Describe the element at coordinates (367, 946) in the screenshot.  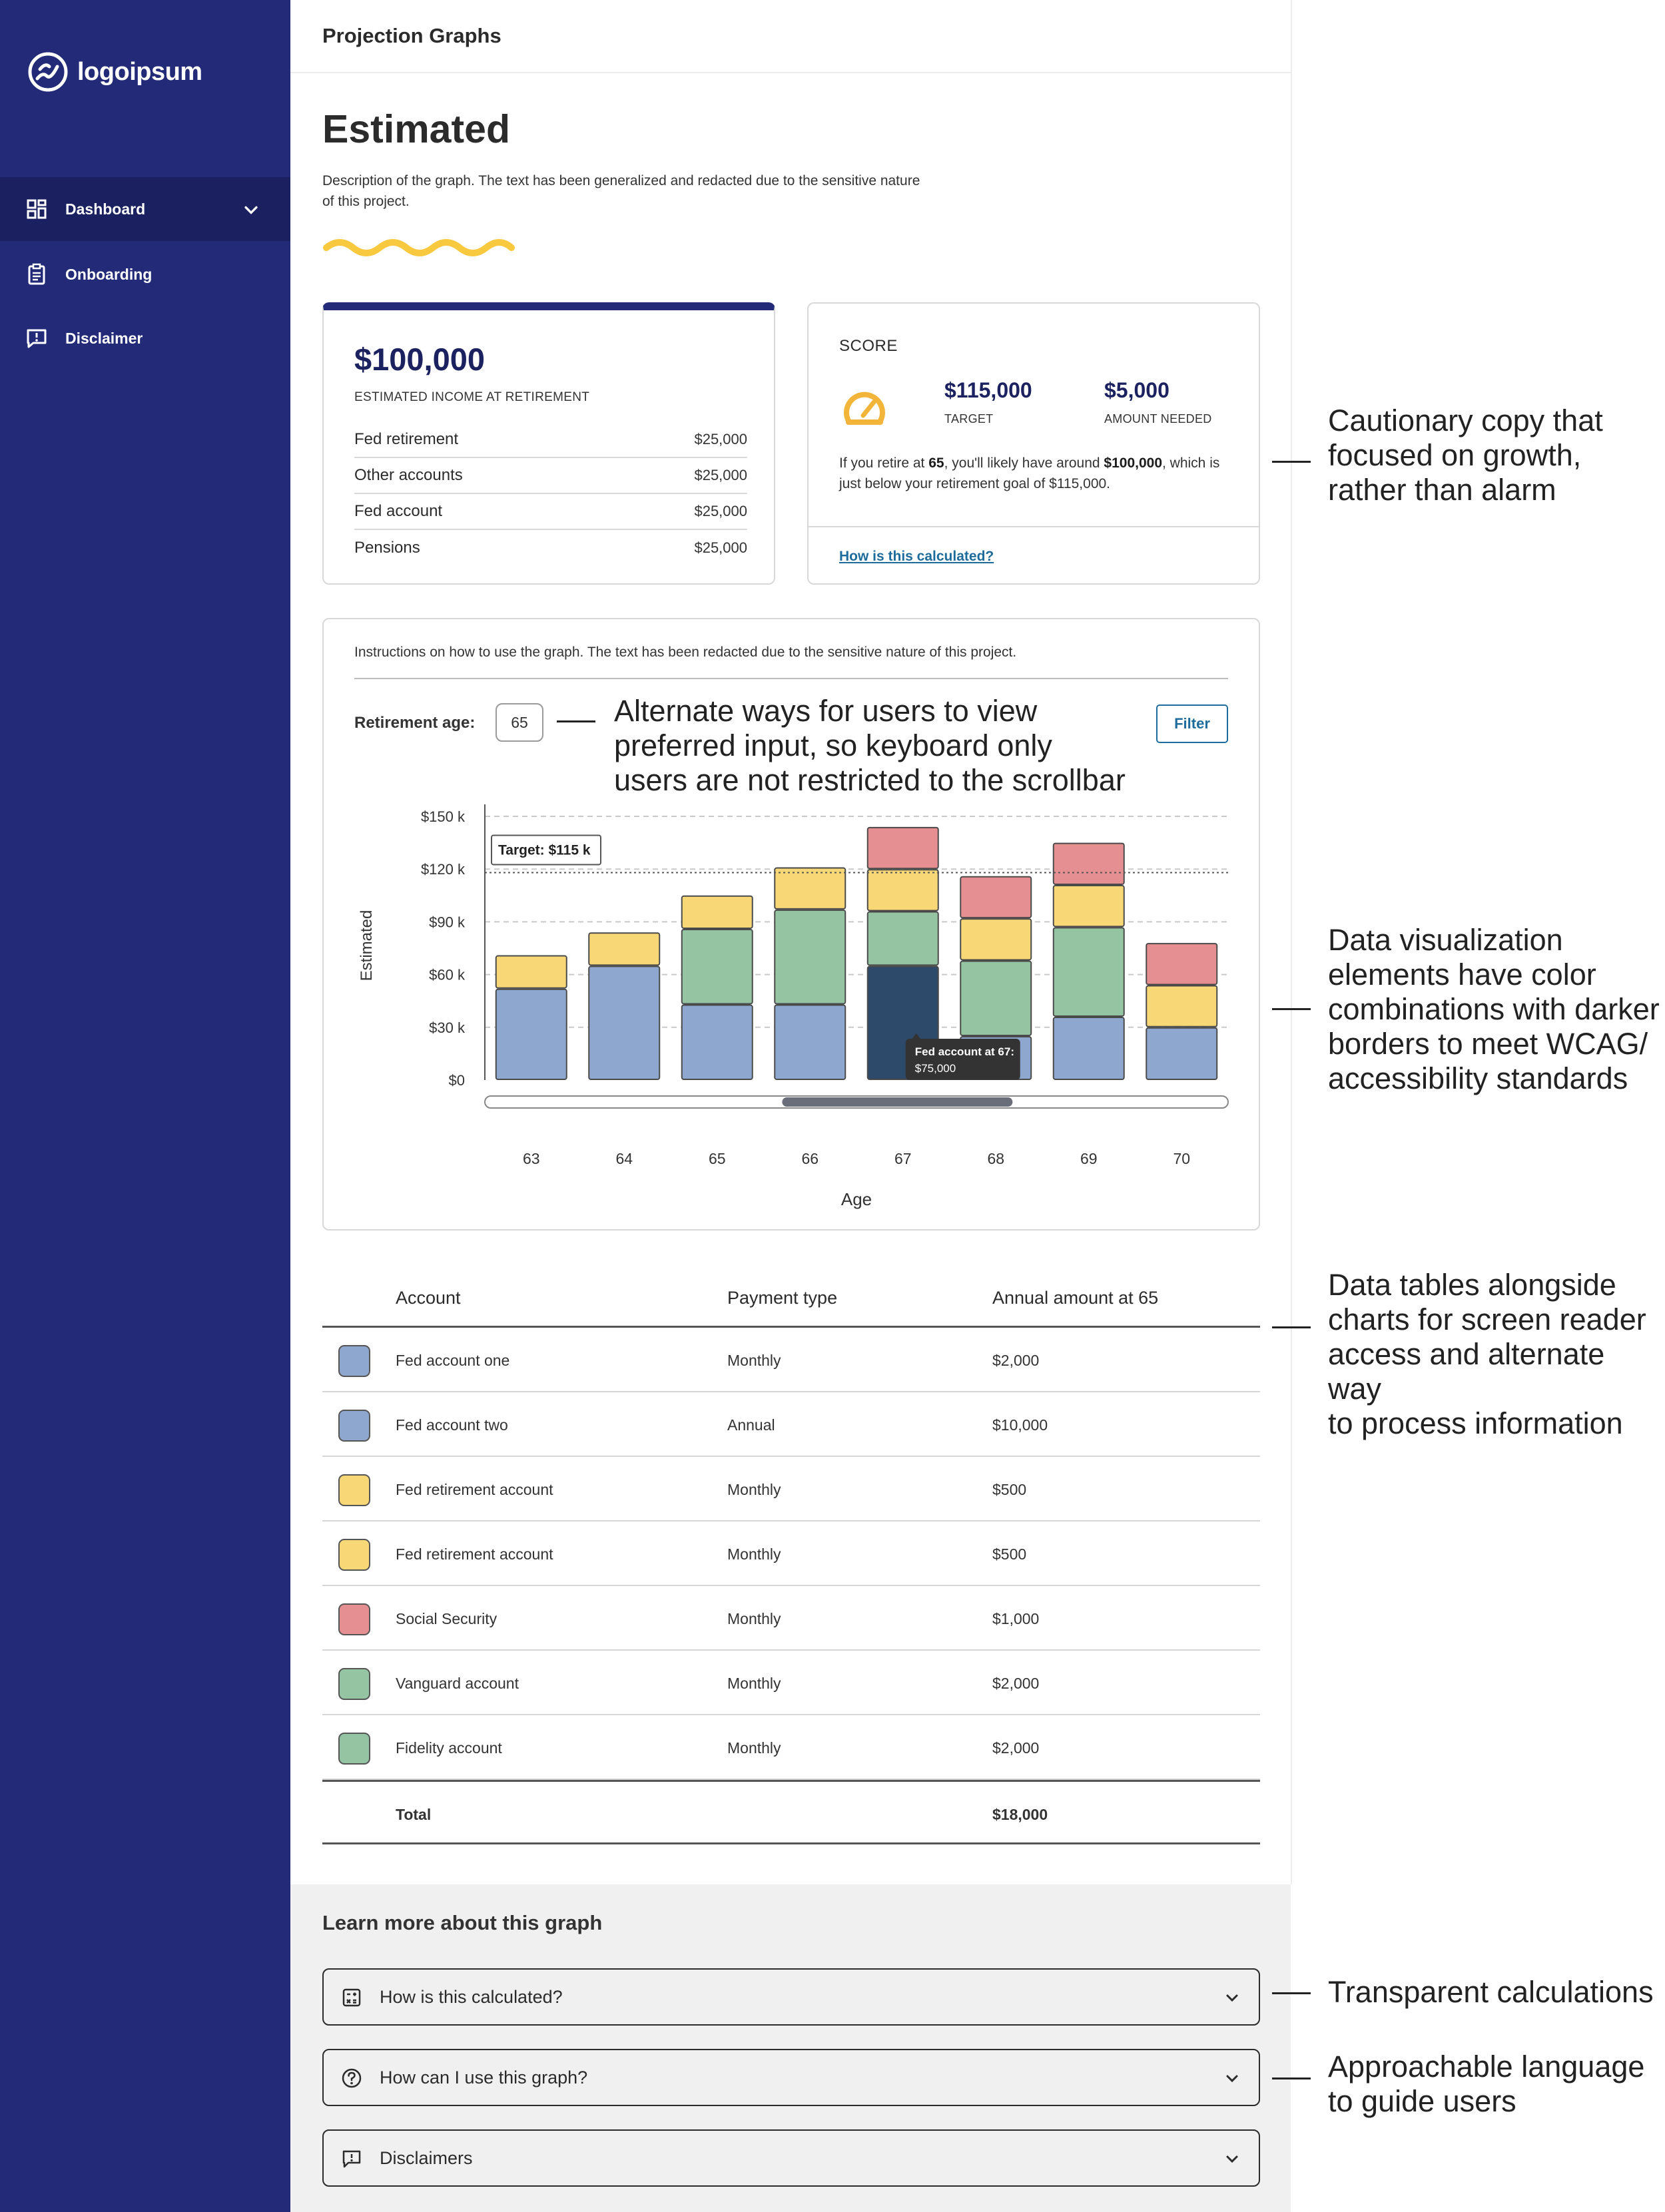
I see `y-axis-label: Estimated` at that location.